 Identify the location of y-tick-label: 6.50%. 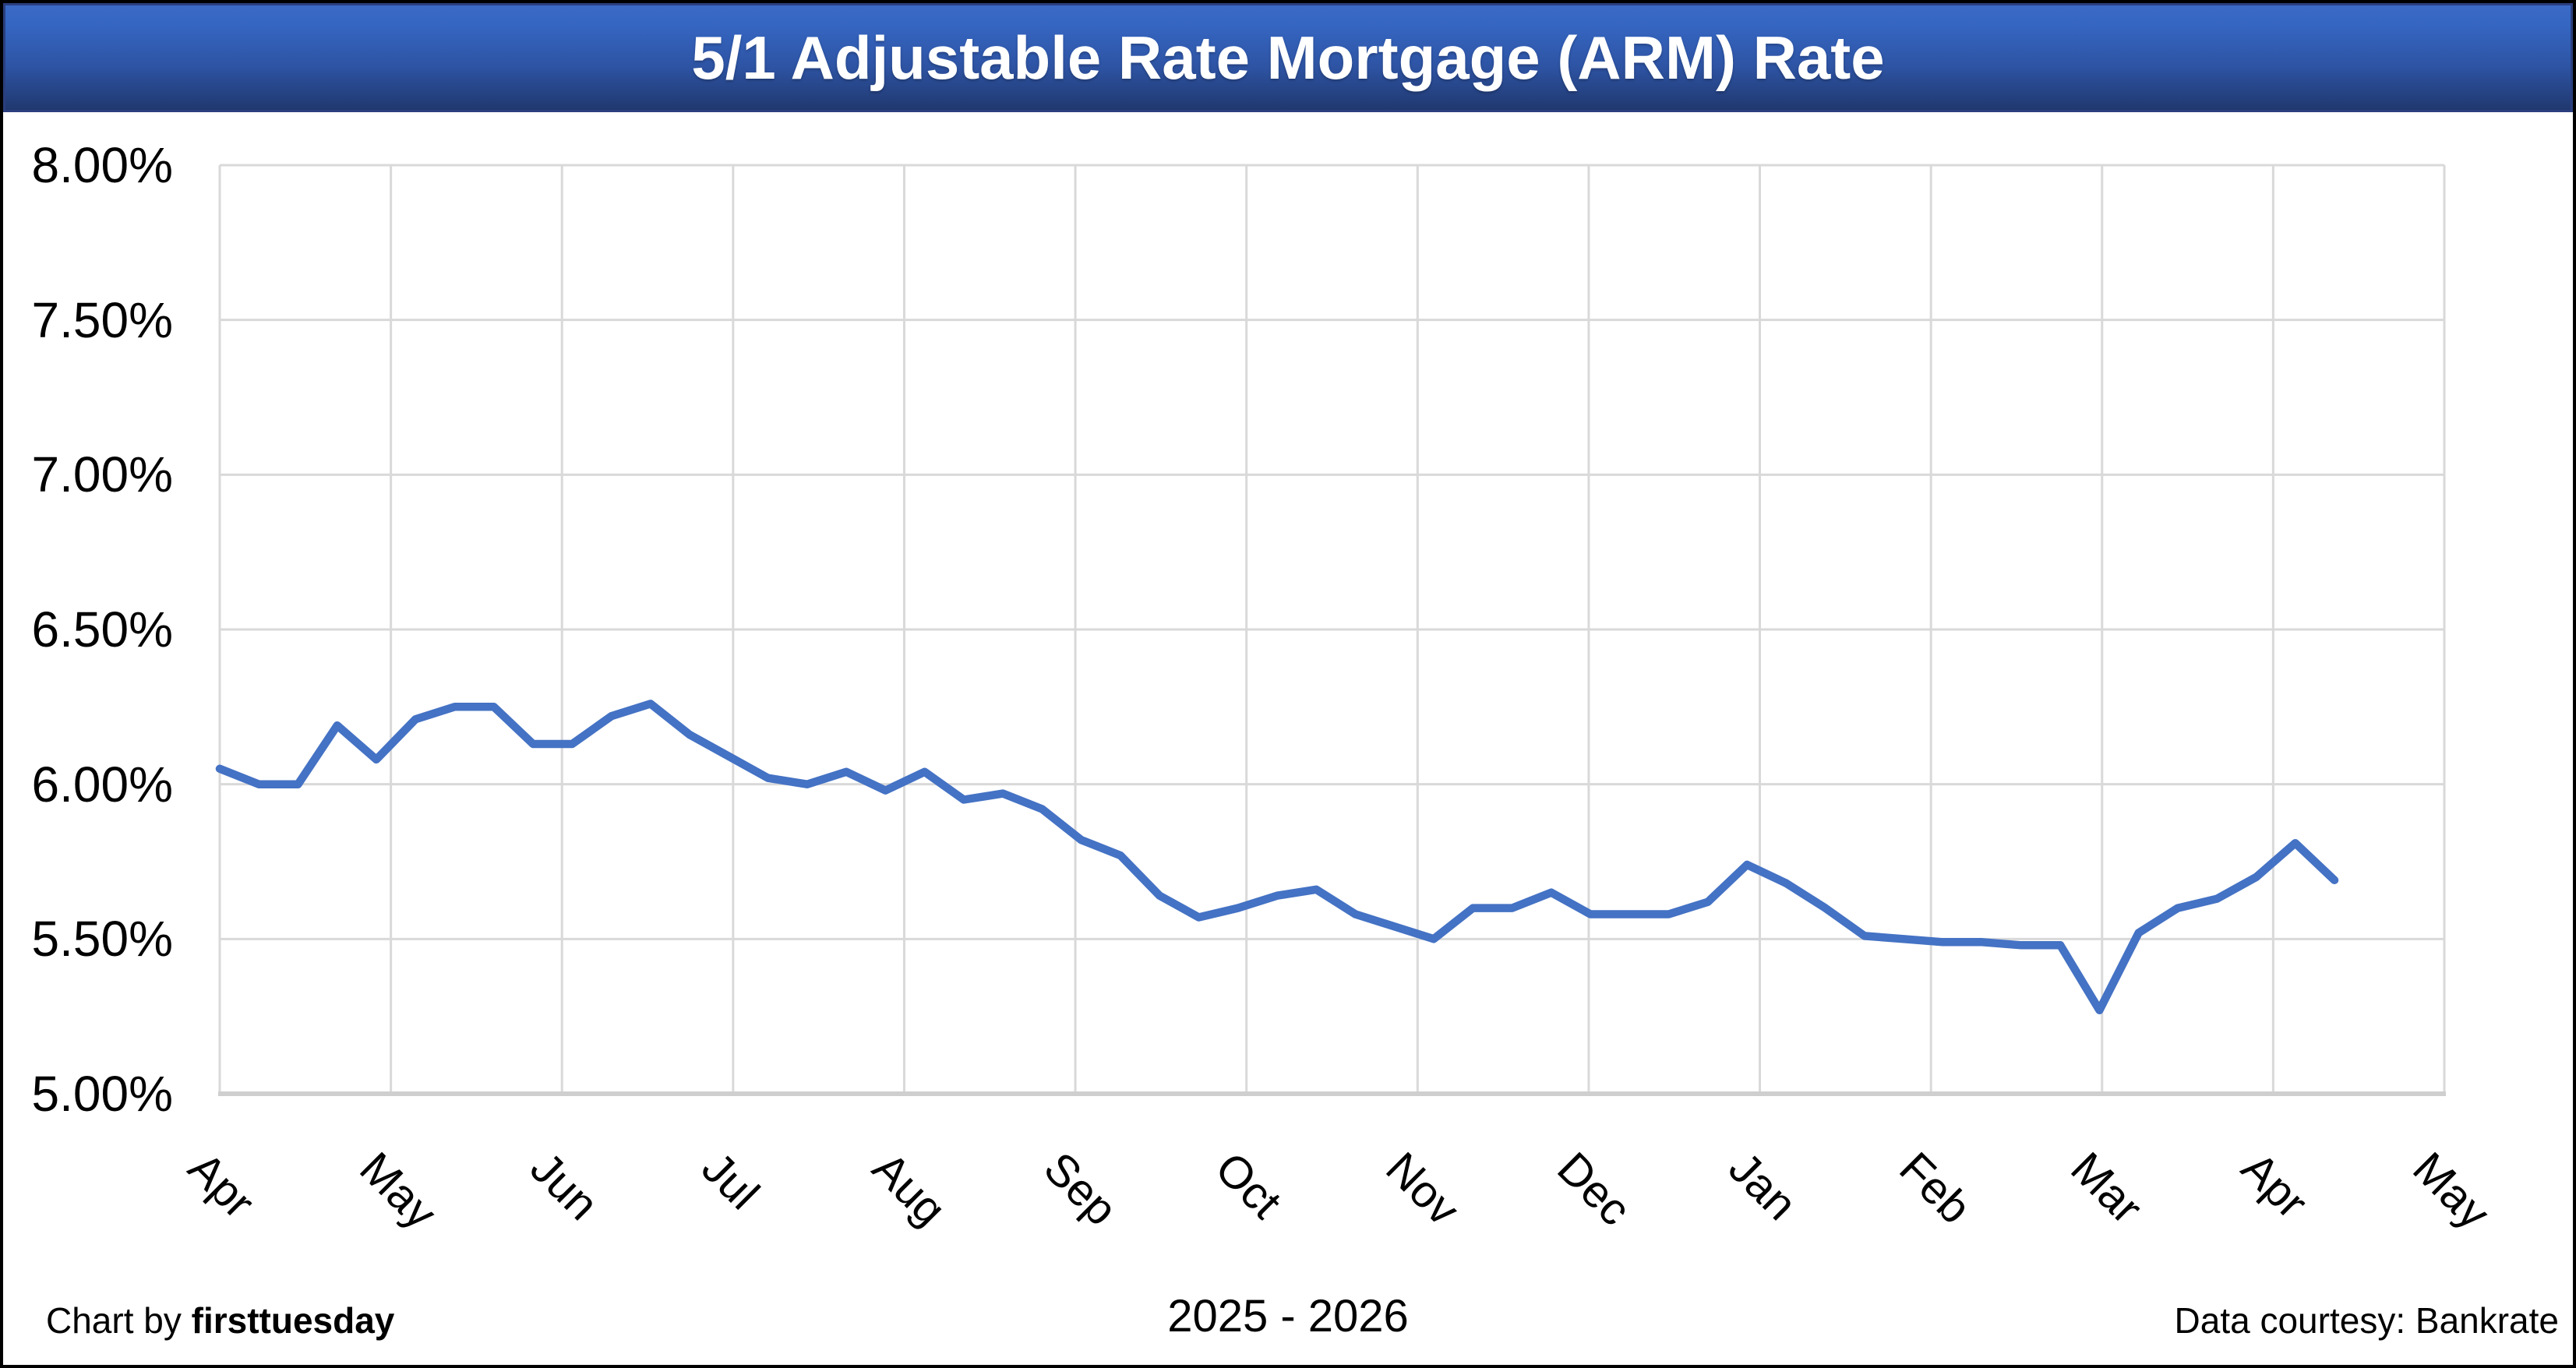
(102, 629).